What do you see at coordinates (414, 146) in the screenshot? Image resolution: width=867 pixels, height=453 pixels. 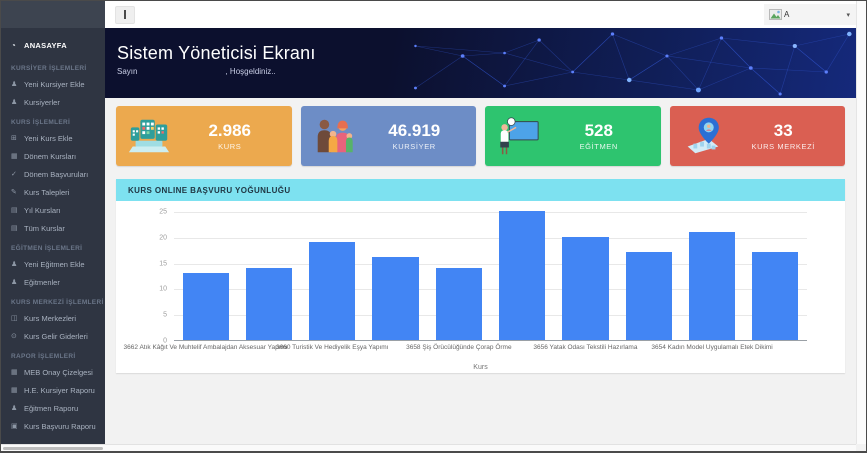 I see `stat-label: KURSİYER` at bounding box center [414, 146].